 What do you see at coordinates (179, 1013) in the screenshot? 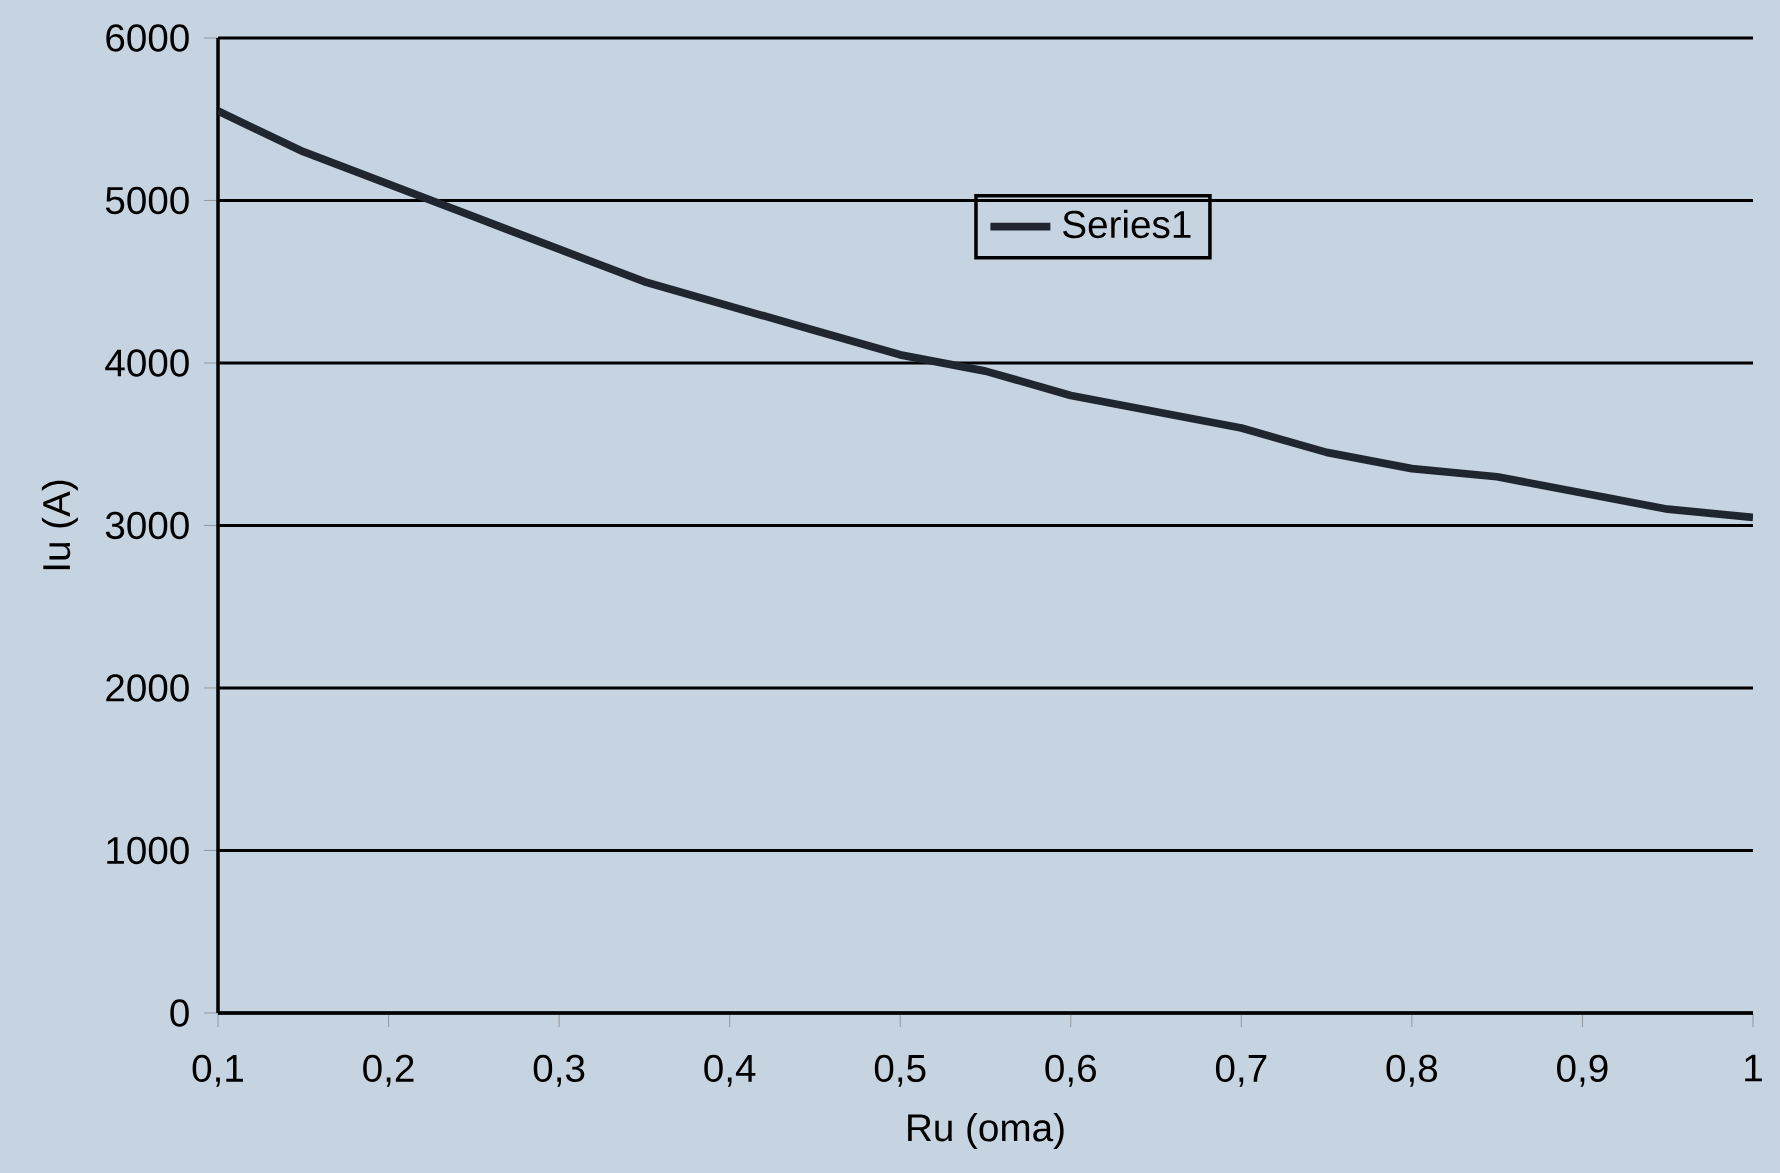
I see `y-tick-label: 0` at bounding box center [179, 1013].